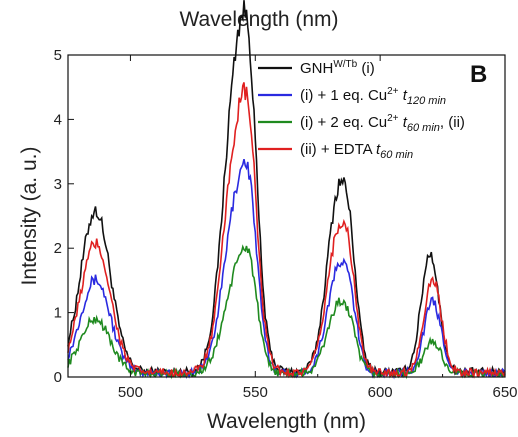 This screenshot has height=437, width=518. Describe the element at coordinates (130, 392) in the screenshot. I see `x-tick-label: 500` at that location.